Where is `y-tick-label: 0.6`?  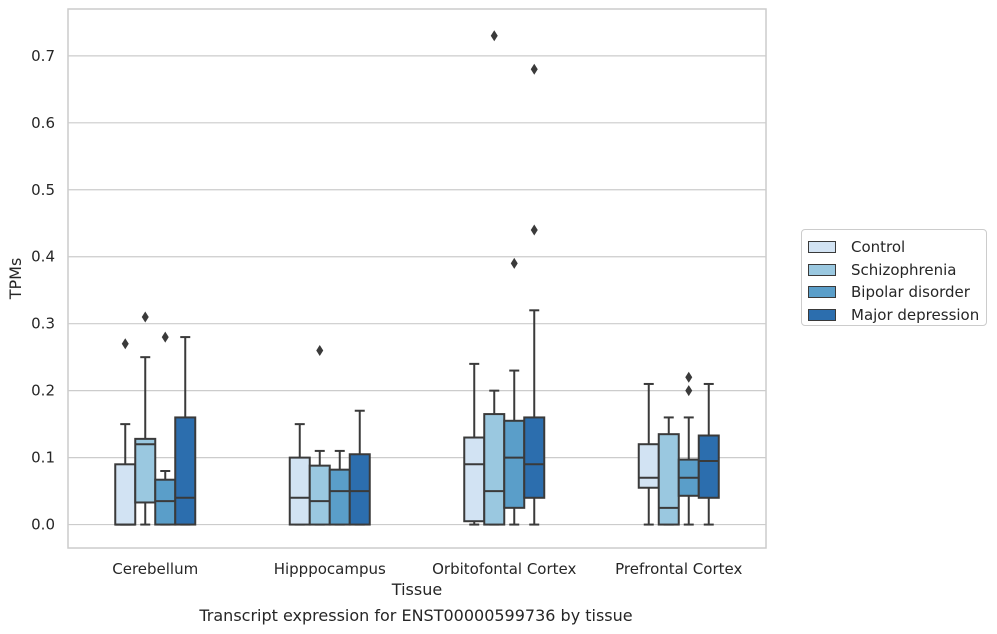 y-tick-label: 0.6 is located at coordinates (43, 123).